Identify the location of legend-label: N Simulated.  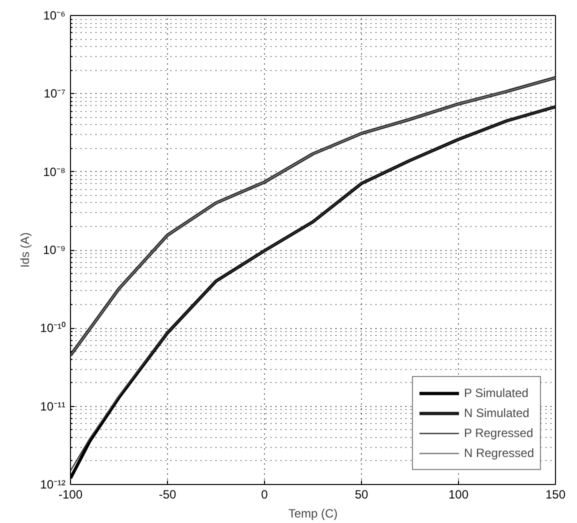
(497, 413).